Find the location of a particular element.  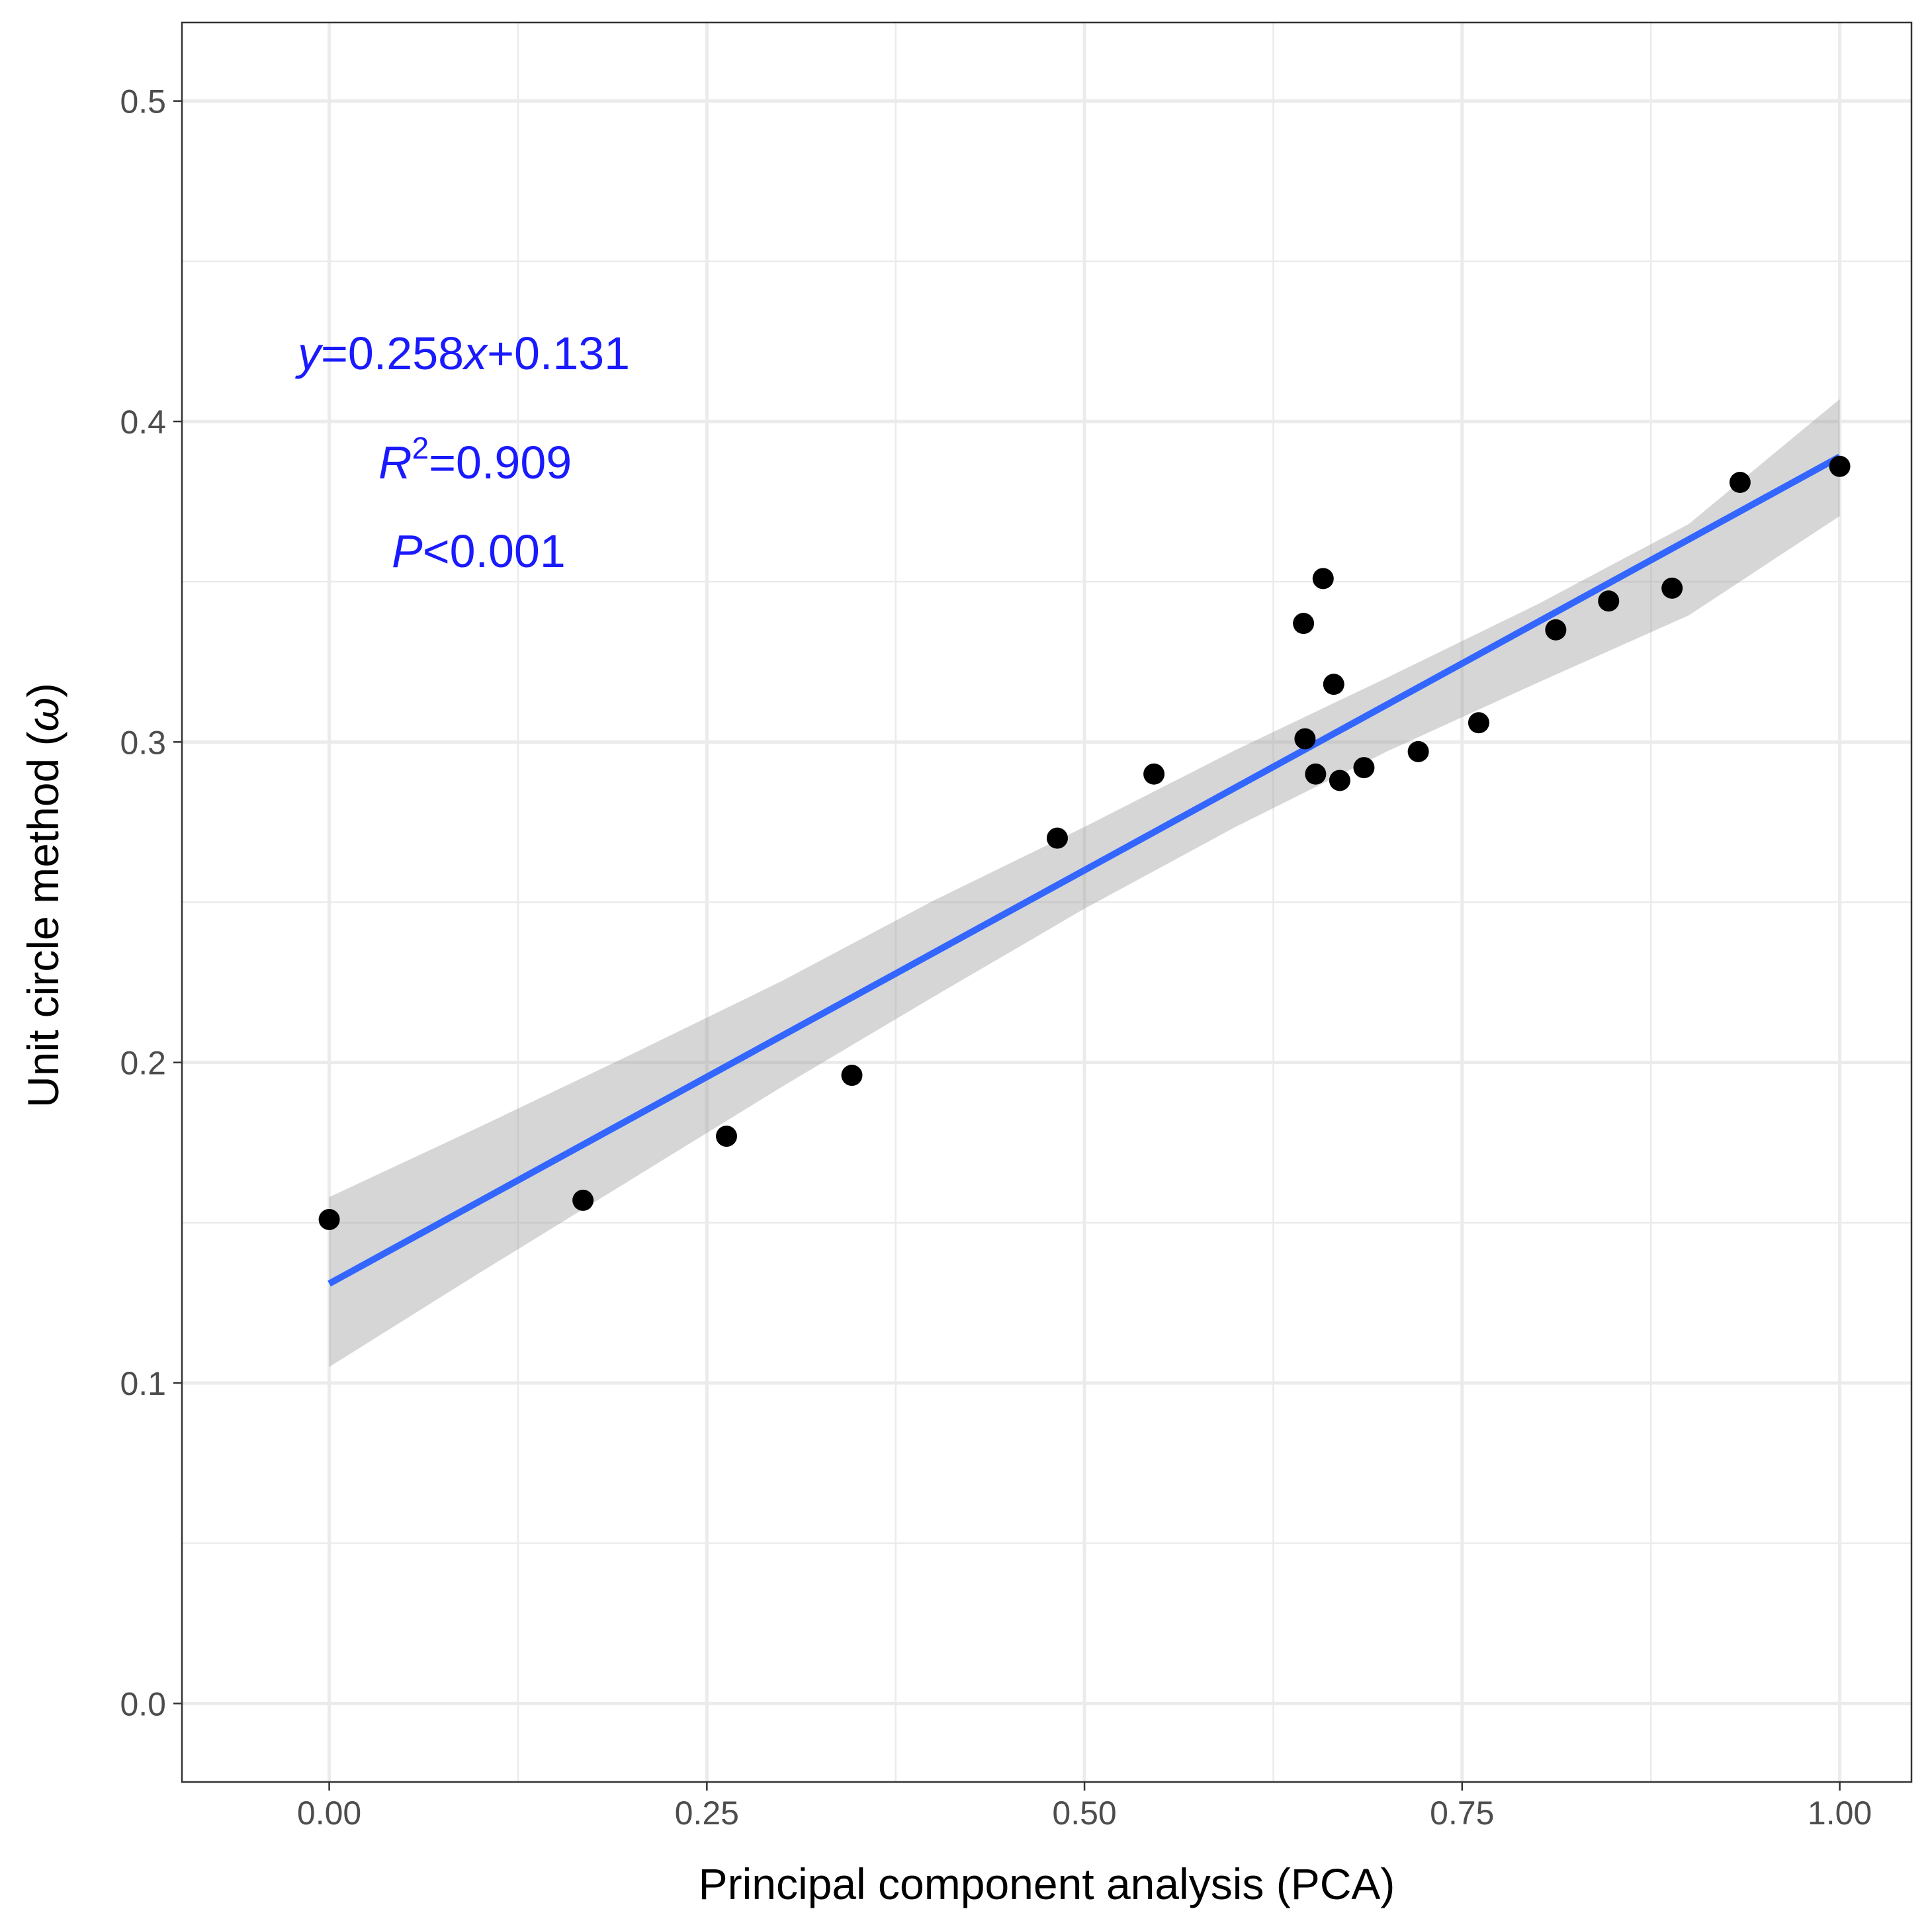

equation-annotation: y=0.258x+0.131 R2=0.909 P<0.001 is located at coordinates (462, 452).